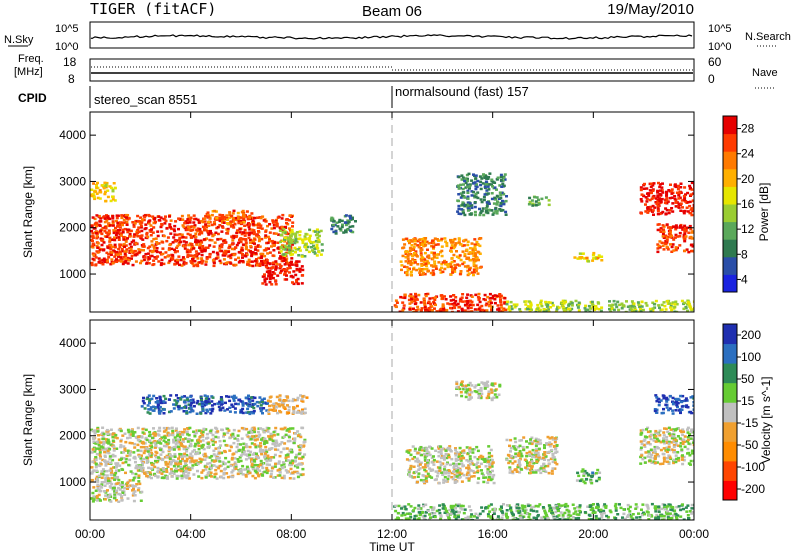 The image size is (800, 559). I want to click on colorbar-tick-label: 16, so click(748, 204).